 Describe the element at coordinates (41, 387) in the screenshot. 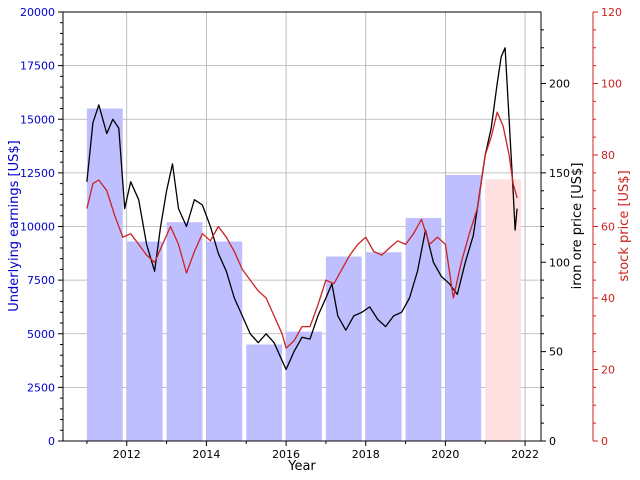

I see `earnings-tick-label: 2500` at that location.